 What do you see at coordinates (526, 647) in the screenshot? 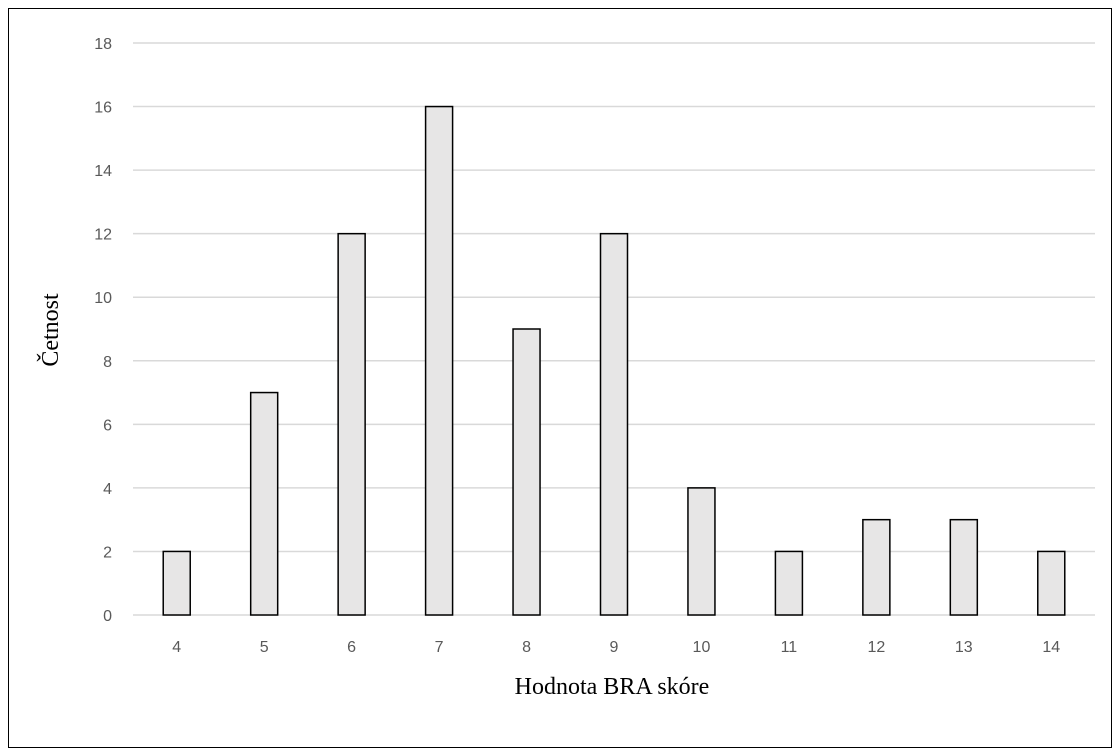
I see `x-tick-label: 8` at bounding box center [526, 647].